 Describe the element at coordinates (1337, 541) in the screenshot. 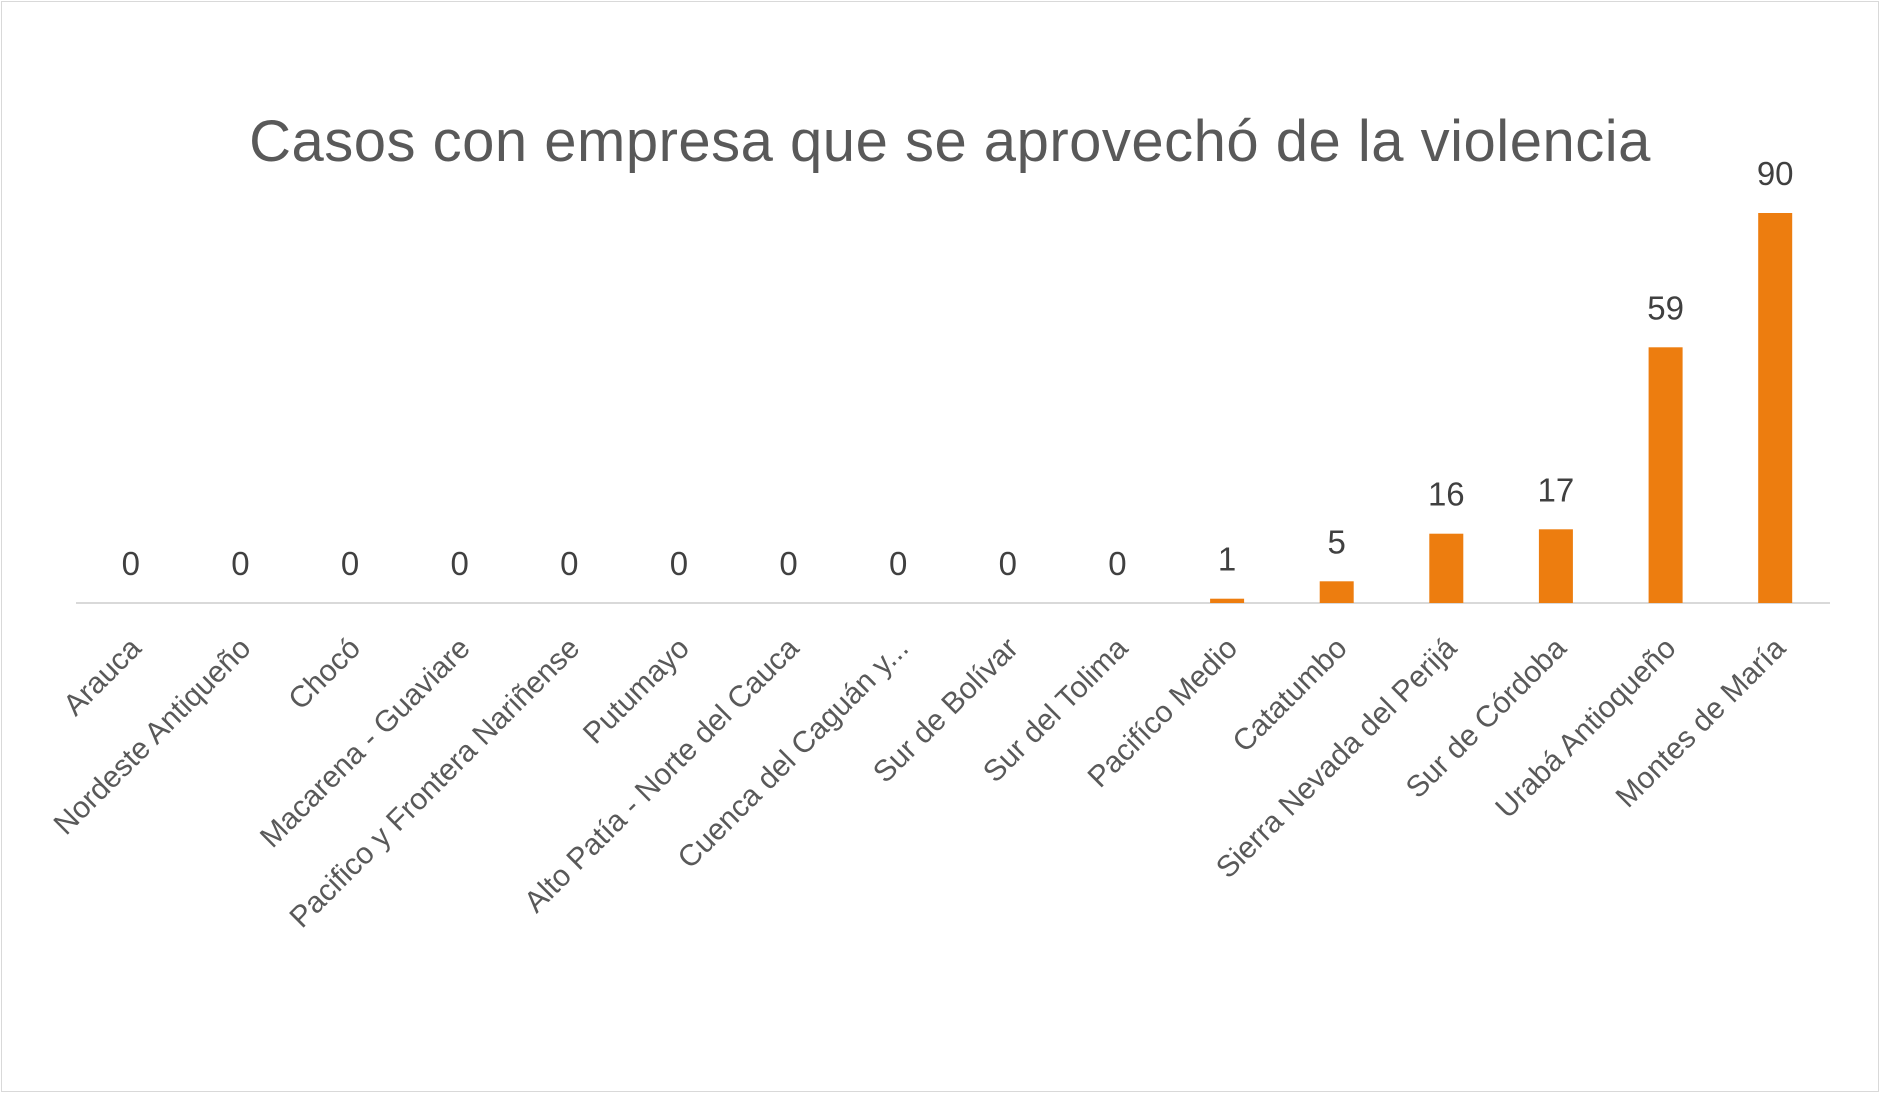

I see `data-label: 5` at that location.